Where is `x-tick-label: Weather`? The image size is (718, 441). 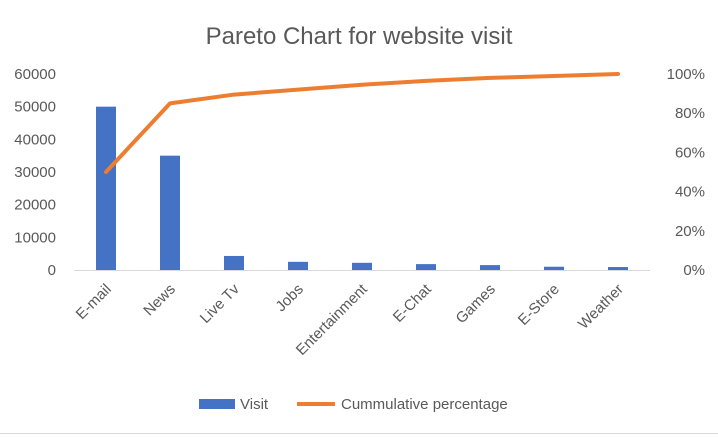
x-tick-label: Weather is located at coordinates (601, 307).